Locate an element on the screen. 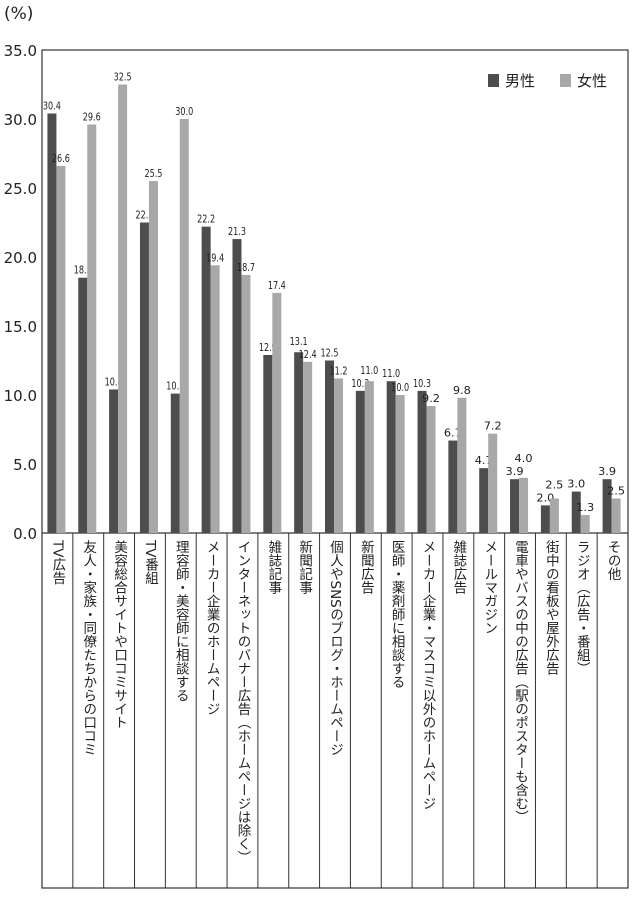 Image resolution: width=640 pixels, height=897 pixels. category-label: 個人やSNSのブログ・ホームページ is located at coordinates (335, 648).